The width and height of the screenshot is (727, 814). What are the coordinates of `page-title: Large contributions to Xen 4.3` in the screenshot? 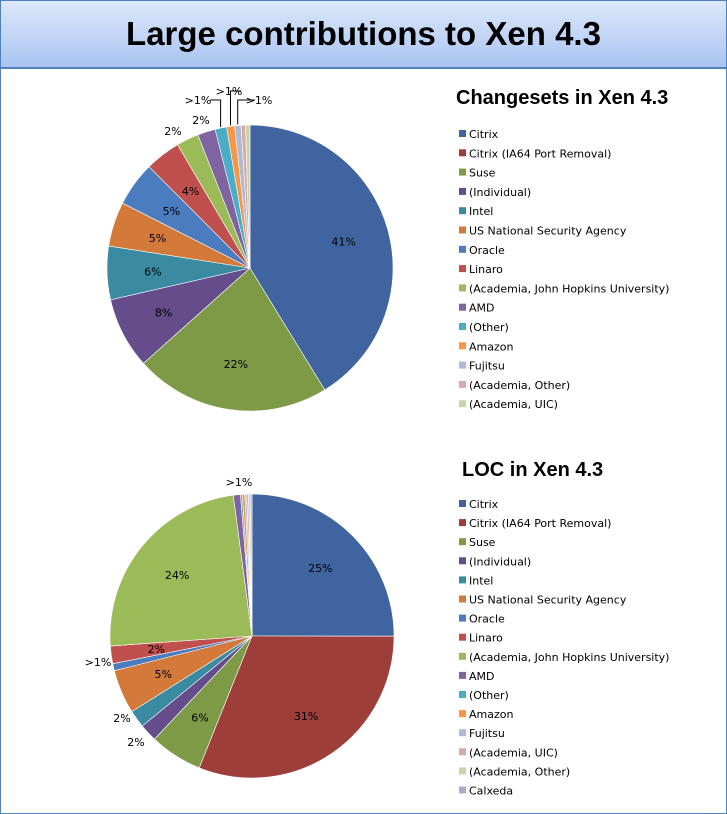 It's located at (363, 33).